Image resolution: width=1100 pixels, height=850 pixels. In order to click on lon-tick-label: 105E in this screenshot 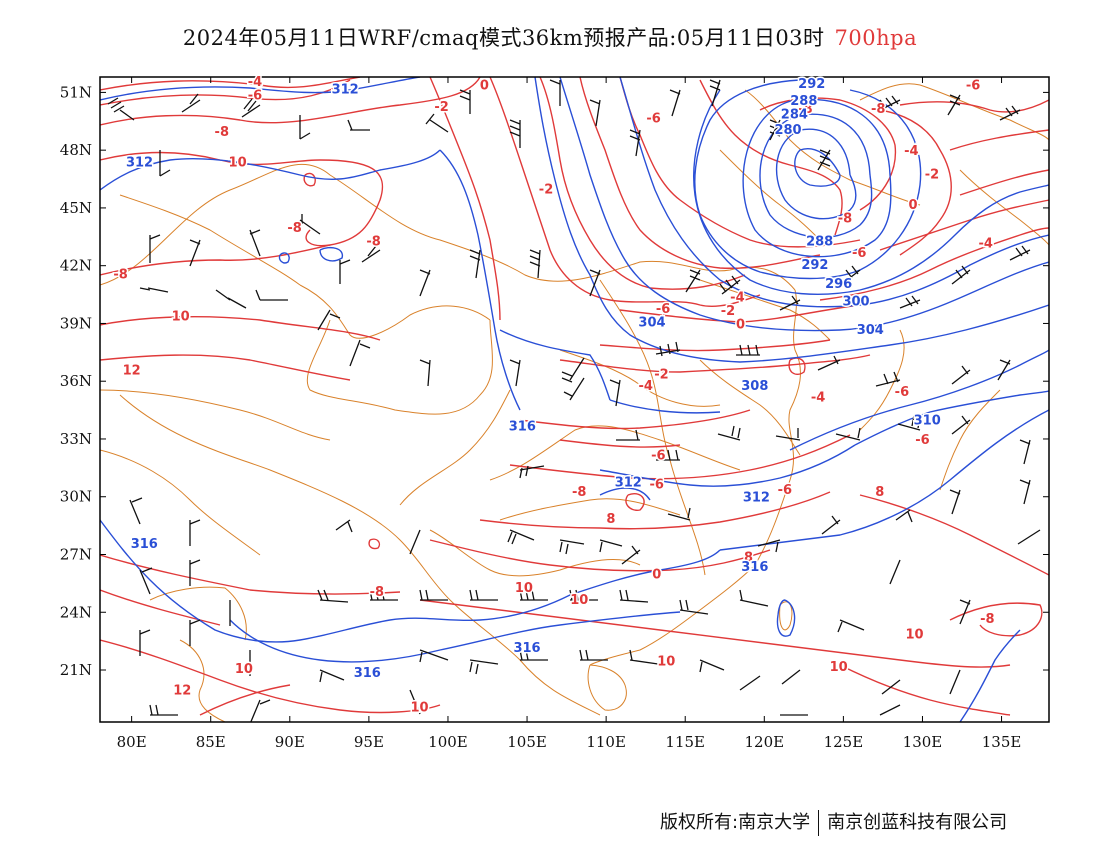, I will do `click(527, 742)`.